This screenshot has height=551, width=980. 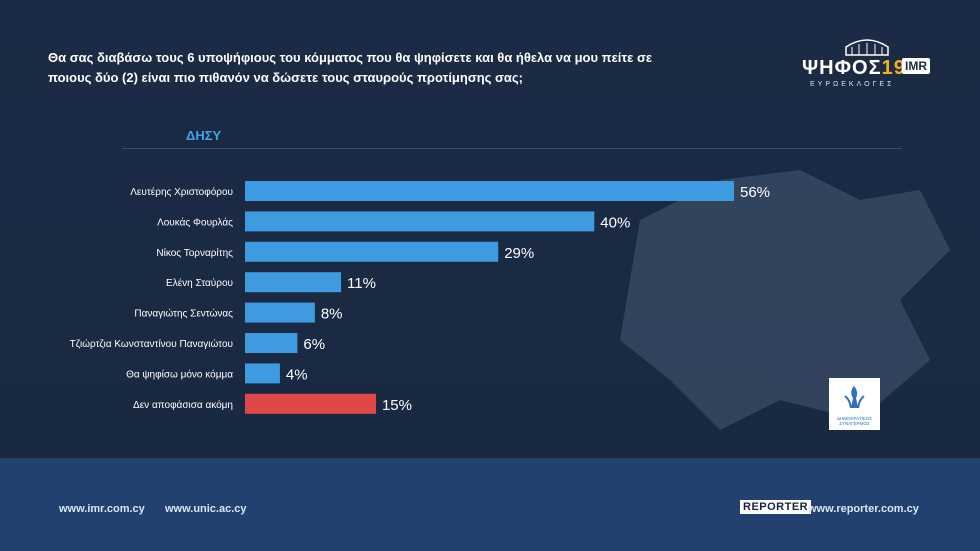 I want to click on value-label: 11%, so click(x=361, y=283).